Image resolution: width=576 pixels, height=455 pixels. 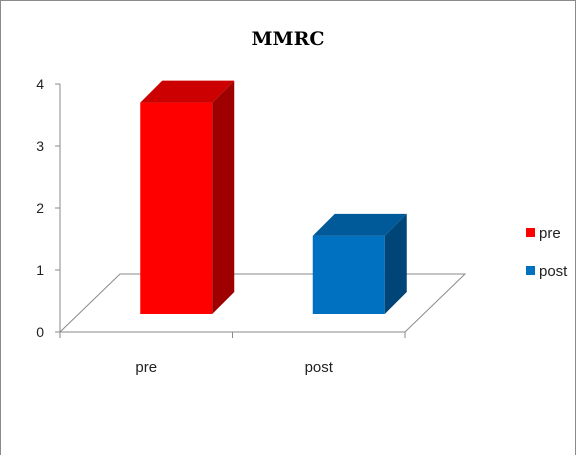 I want to click on legend-label-post: post, so click(x=553, y=271).